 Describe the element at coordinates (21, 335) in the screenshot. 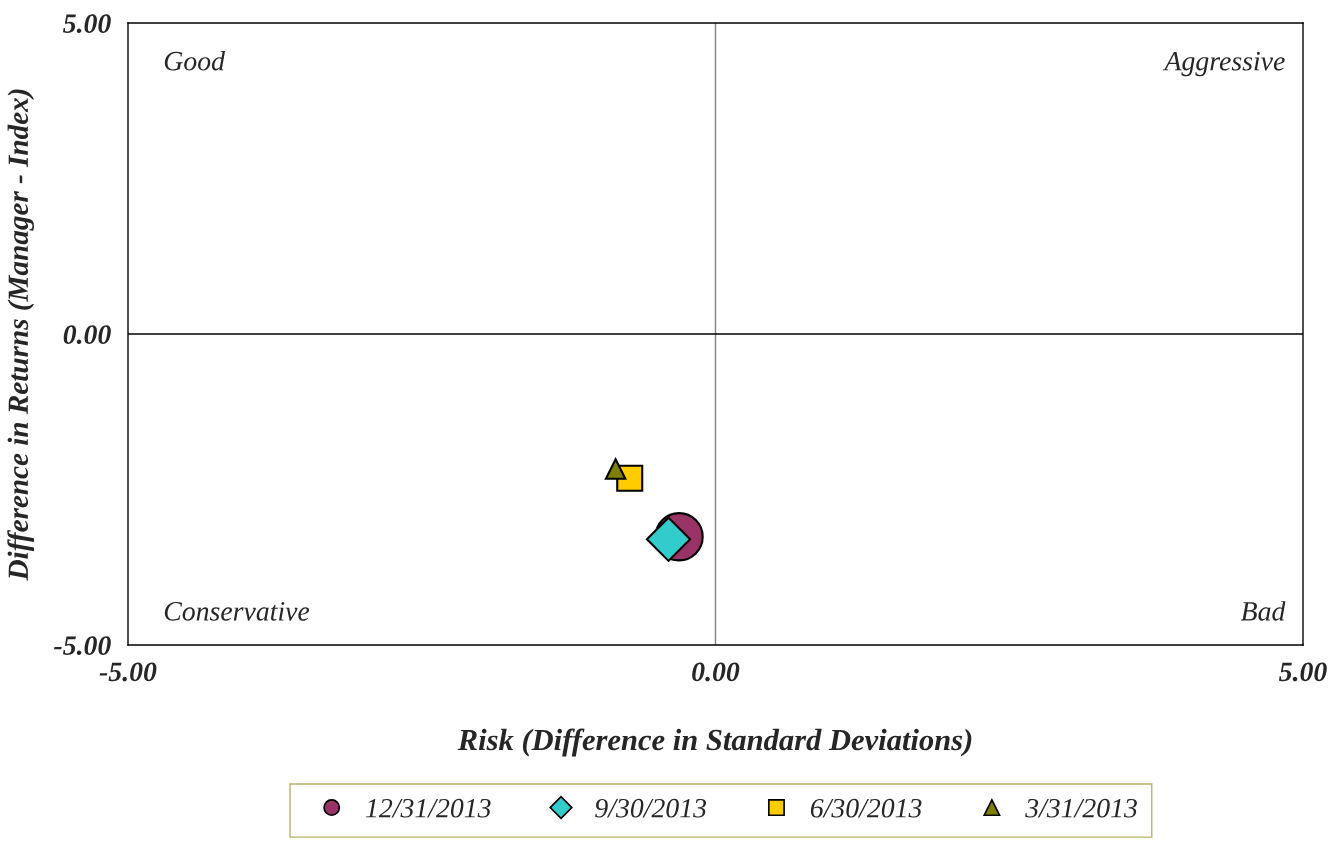

I see `y-axis-title: Difference in Returns (Manager - Index)` at that location.